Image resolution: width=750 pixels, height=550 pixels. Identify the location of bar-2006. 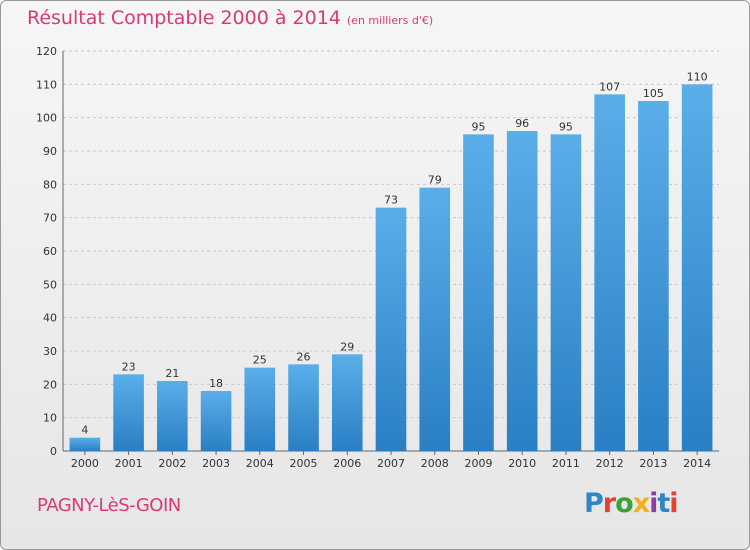
(347, 402).